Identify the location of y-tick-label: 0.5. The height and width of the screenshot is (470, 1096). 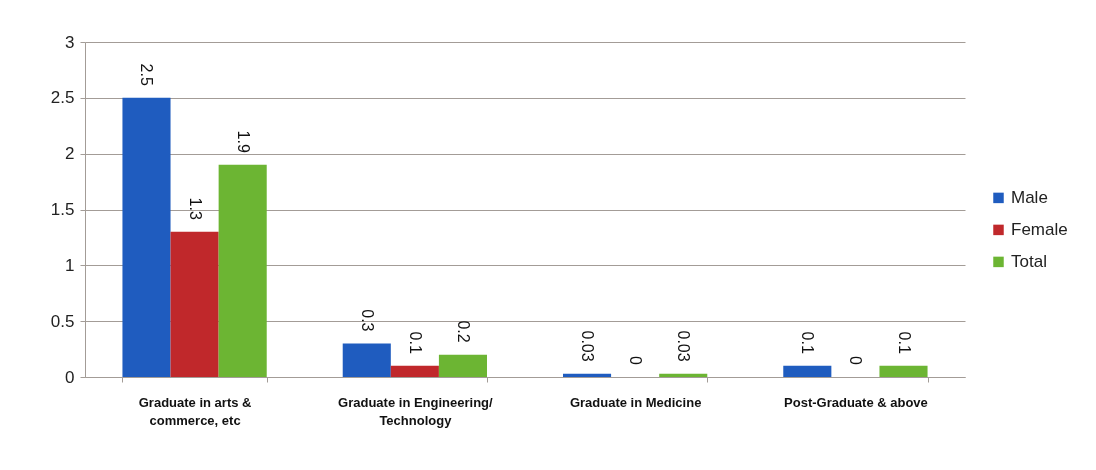
(62, 321).